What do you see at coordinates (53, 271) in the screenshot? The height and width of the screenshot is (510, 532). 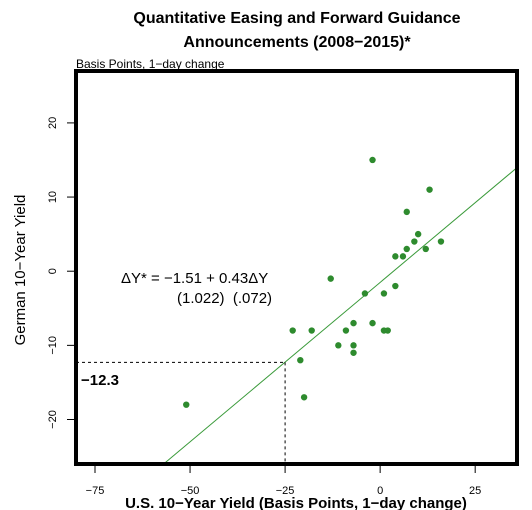 I see `y-tick-label: 0` at bounding box center [53, 271].